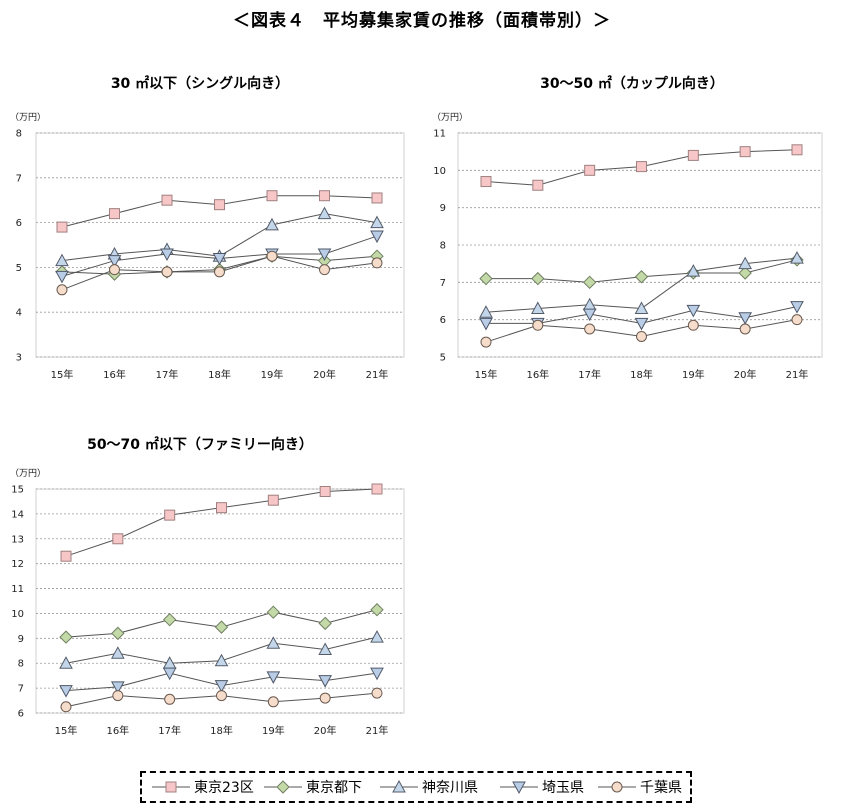 Image resolution: width=844 pixels, height=811 pixels. I want to click on y-tick-label: 5, so click(19, 268).